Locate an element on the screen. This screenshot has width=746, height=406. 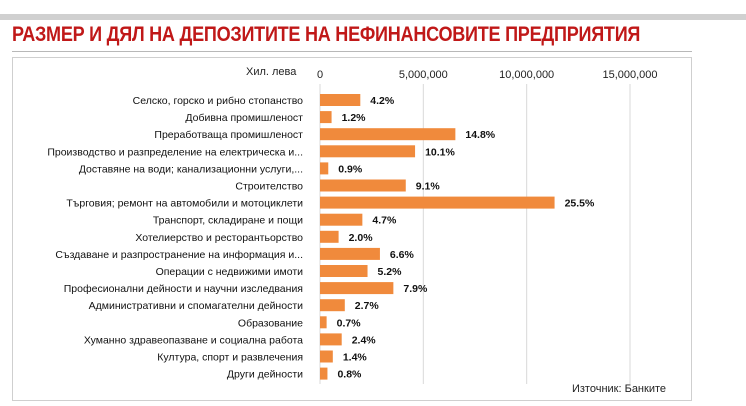
value-label: 1.2% is located at coordinates (354, 118).